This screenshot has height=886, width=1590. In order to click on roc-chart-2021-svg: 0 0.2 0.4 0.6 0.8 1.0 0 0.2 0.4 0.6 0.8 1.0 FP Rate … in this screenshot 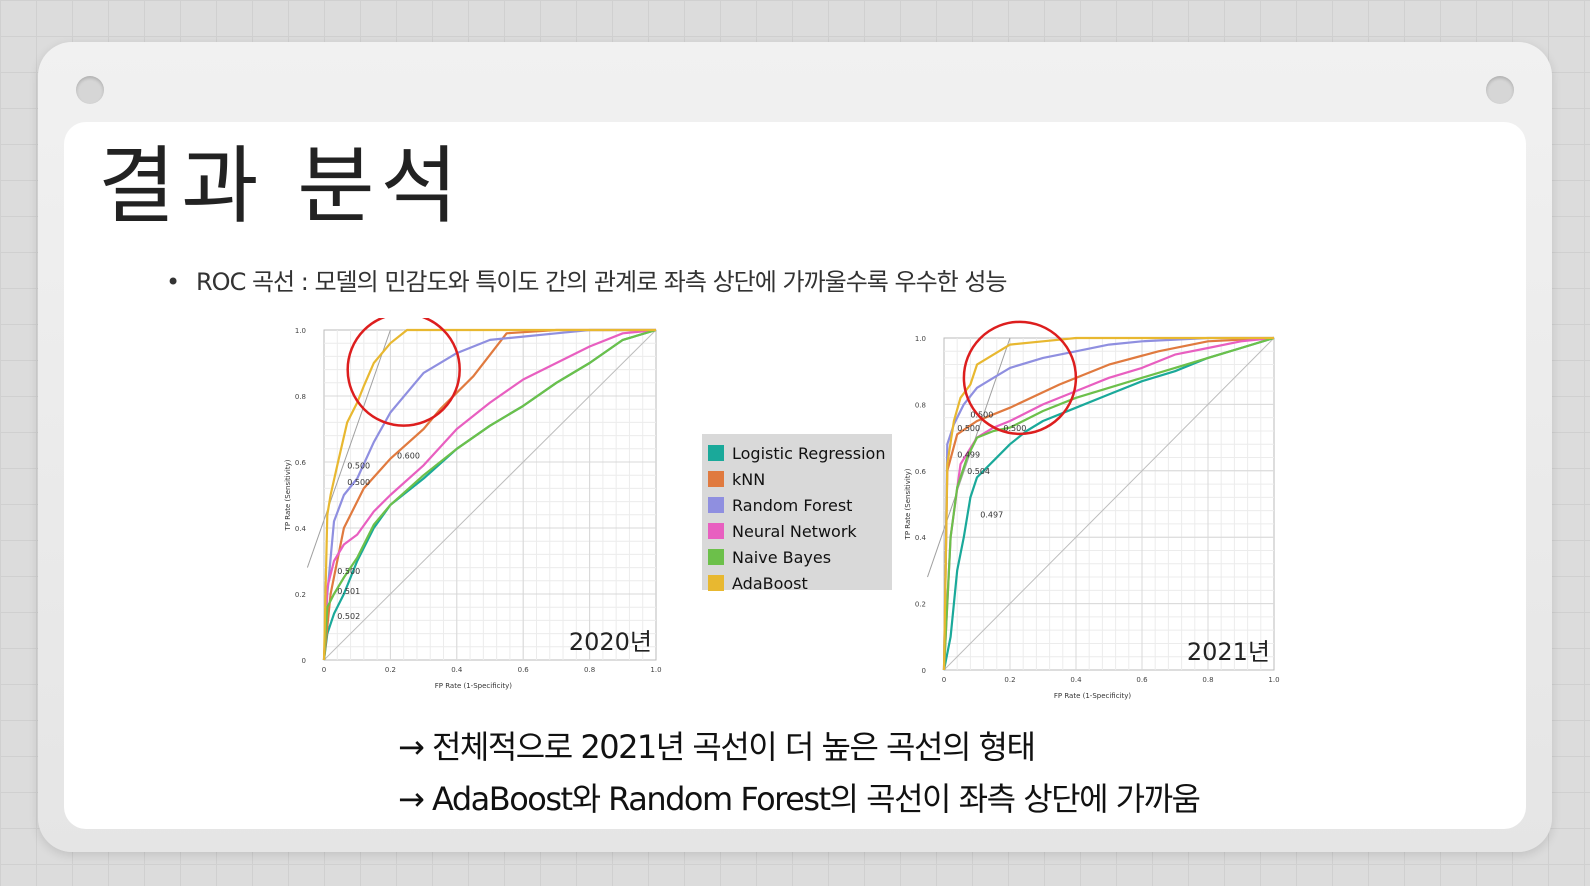, I will do `click(1092, 510)`.